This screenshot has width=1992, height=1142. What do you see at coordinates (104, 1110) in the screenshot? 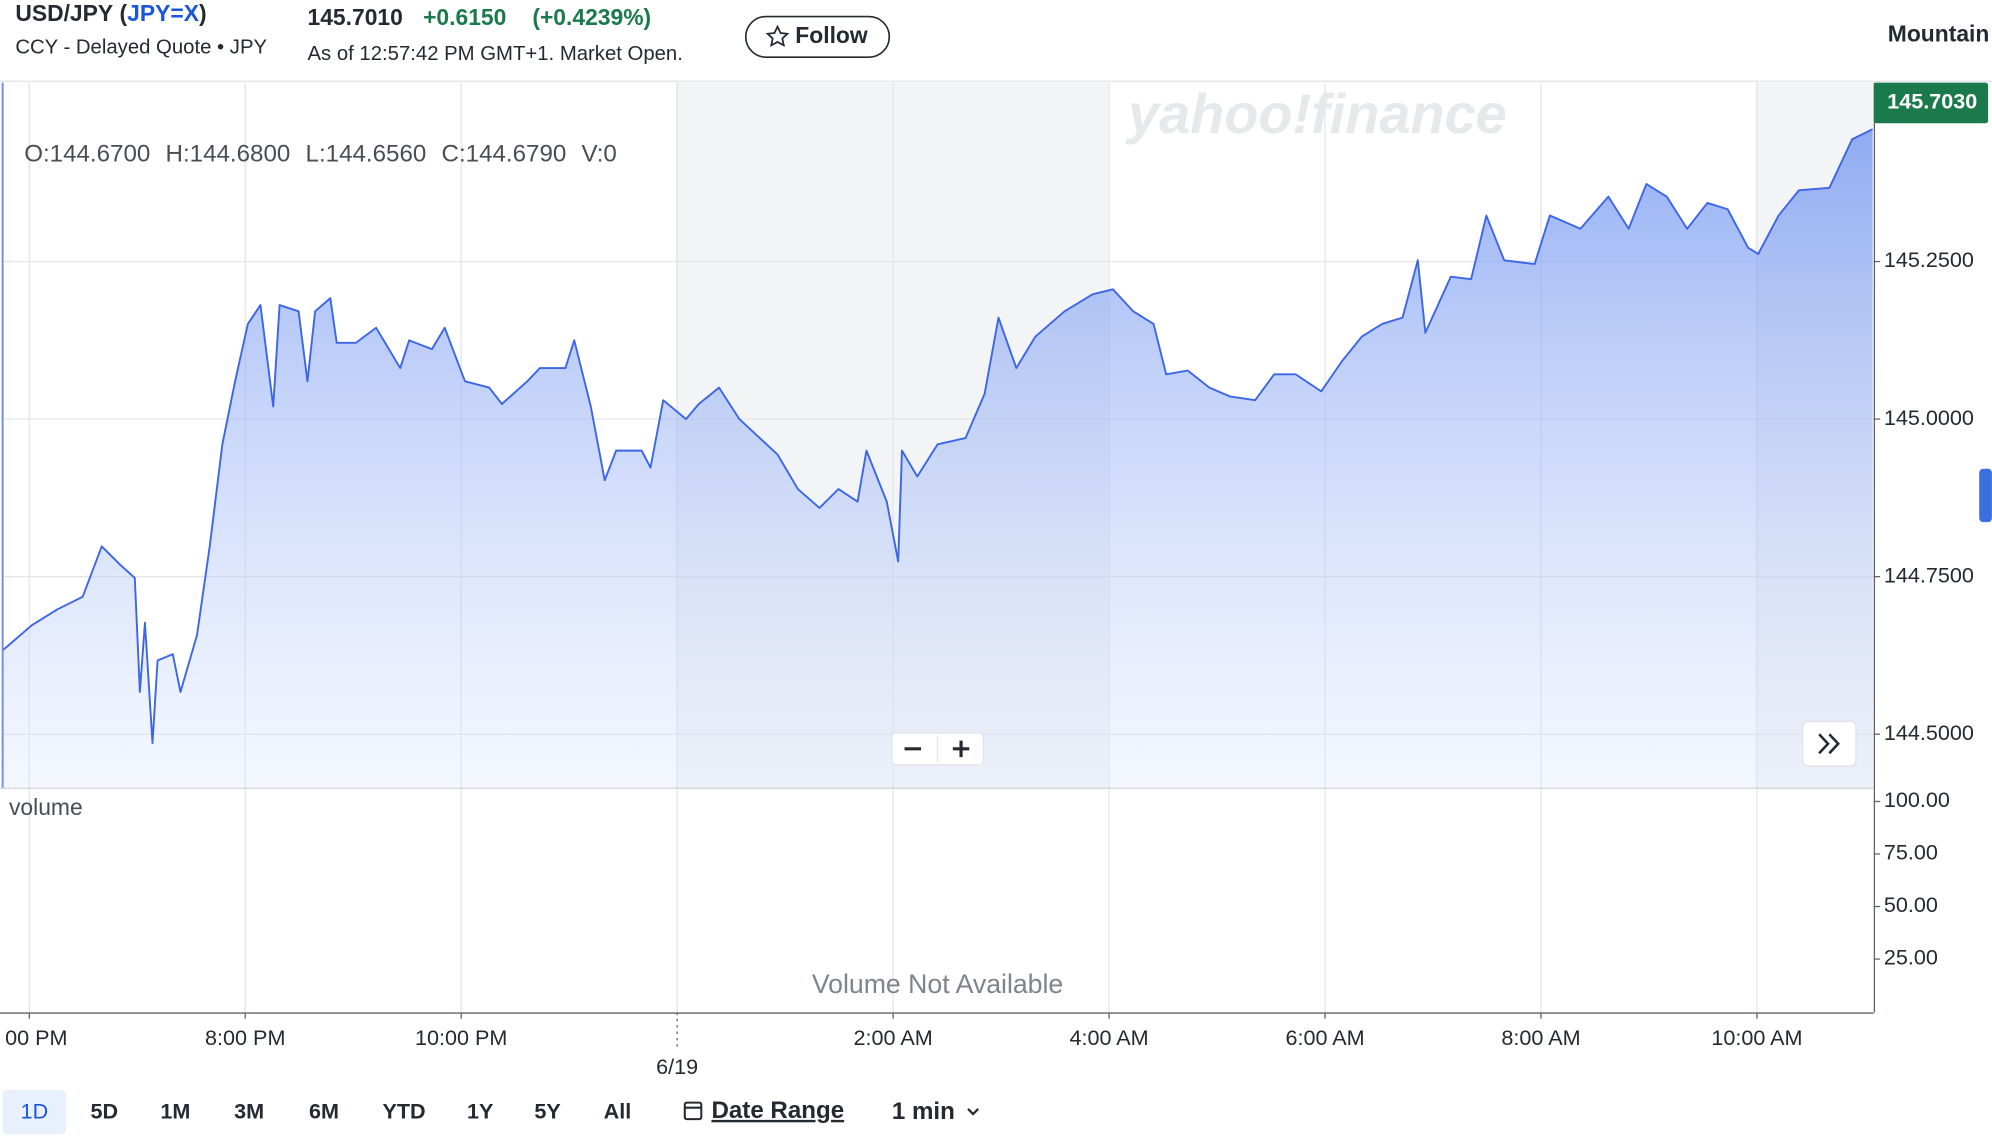
I see `range-button: 5D` at bounding box center [104, 1110].